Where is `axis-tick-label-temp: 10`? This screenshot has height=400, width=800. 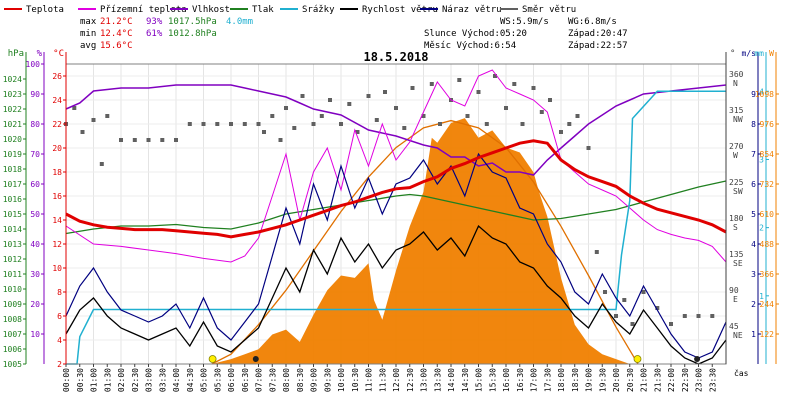
axis-tick-label-temp: 10 is located at coordinates (57, 268).